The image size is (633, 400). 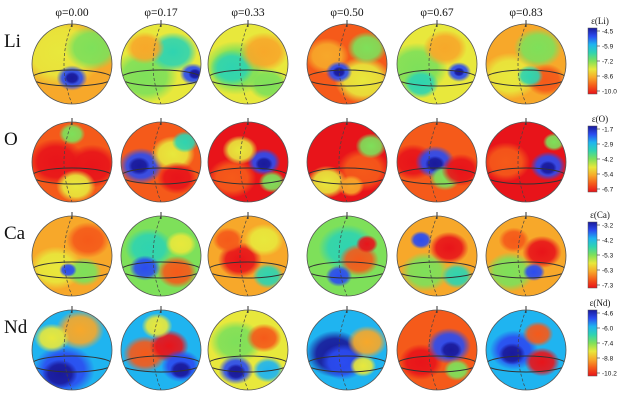 I want to click on colorbar-O: ε(O) -1.7 -2.9 -4.2 -5.4 -6.7, so click(x=600, y=153).